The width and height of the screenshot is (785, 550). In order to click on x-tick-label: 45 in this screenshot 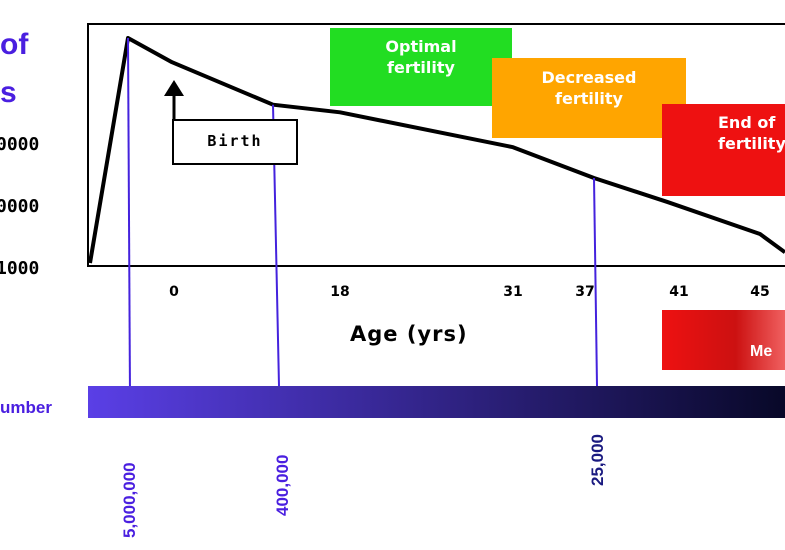, I will do `click(760, 292)`.